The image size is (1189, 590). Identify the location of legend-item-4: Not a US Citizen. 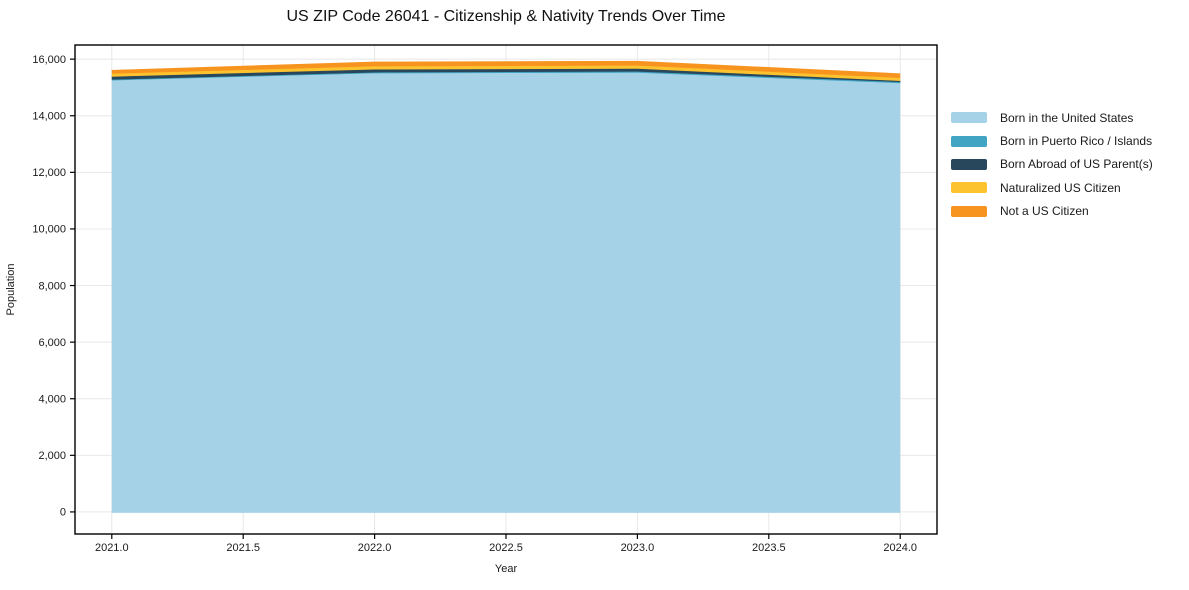
(1052, 211).